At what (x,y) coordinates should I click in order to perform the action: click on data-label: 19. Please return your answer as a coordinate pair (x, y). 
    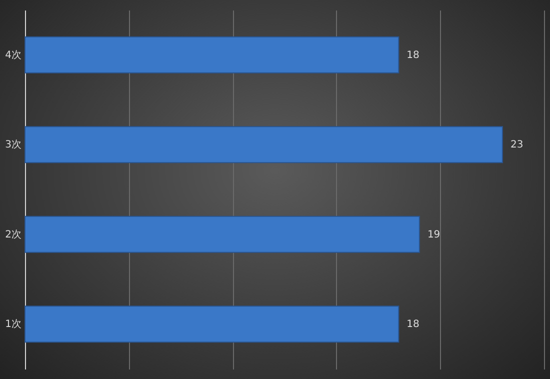
    Looking at the image, I should click on (433, 234).